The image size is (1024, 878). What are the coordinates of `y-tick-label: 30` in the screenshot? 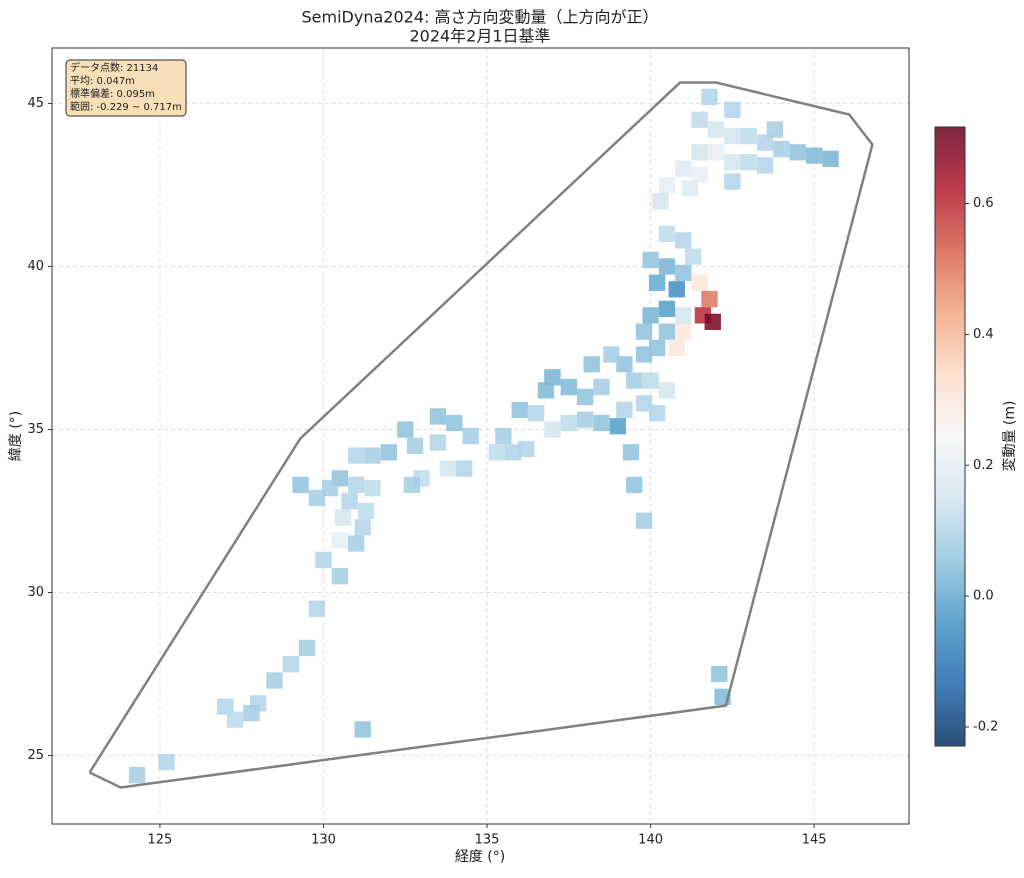 It's located at (35, 592).